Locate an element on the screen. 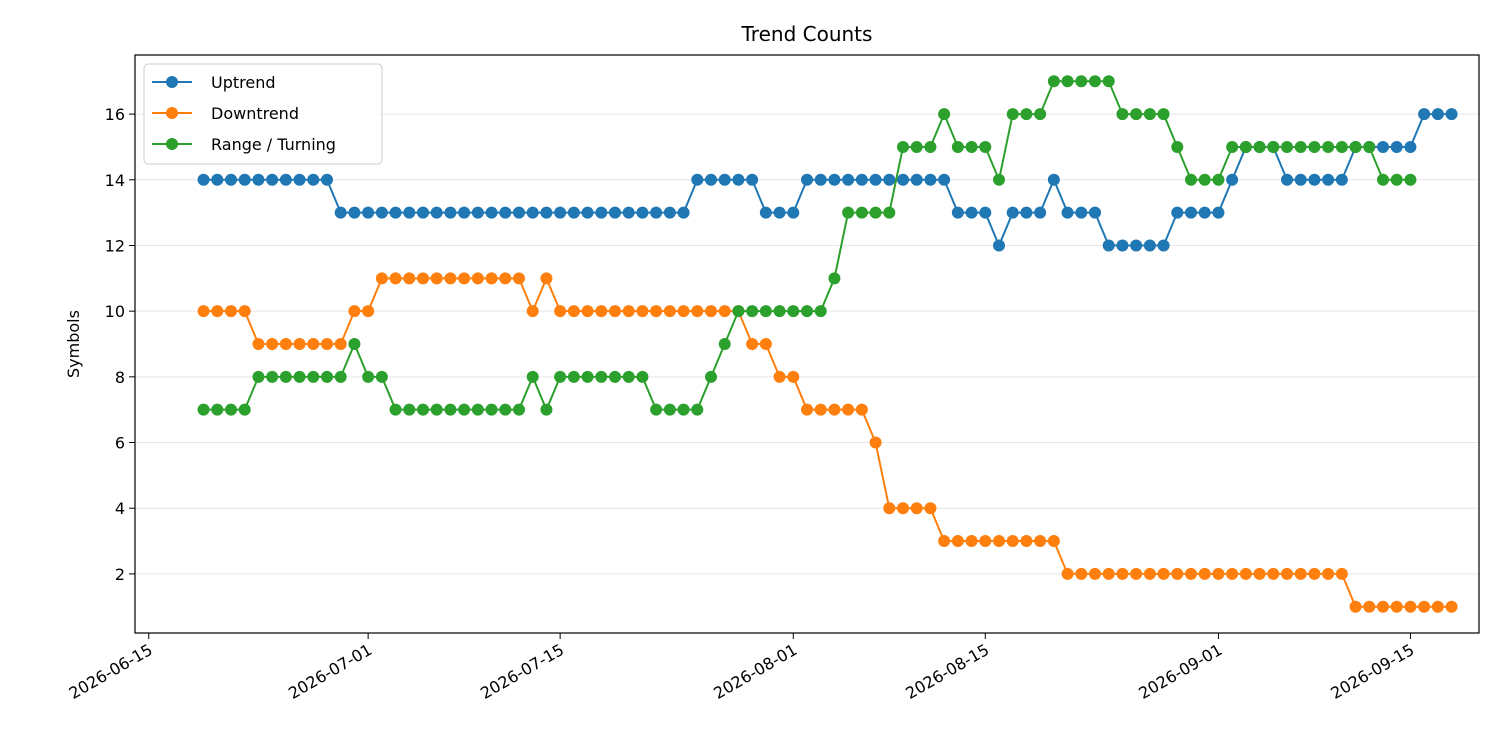  y-axis-label: Symbols is located at coordinates (73, 344).